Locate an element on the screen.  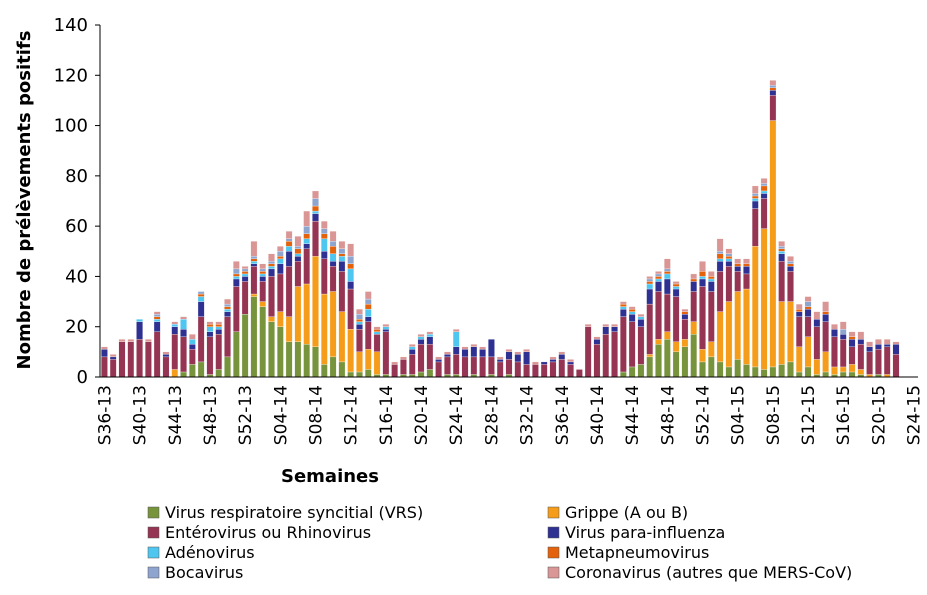
x-tick-label: S24-15 is located at coordinates (915, 415).